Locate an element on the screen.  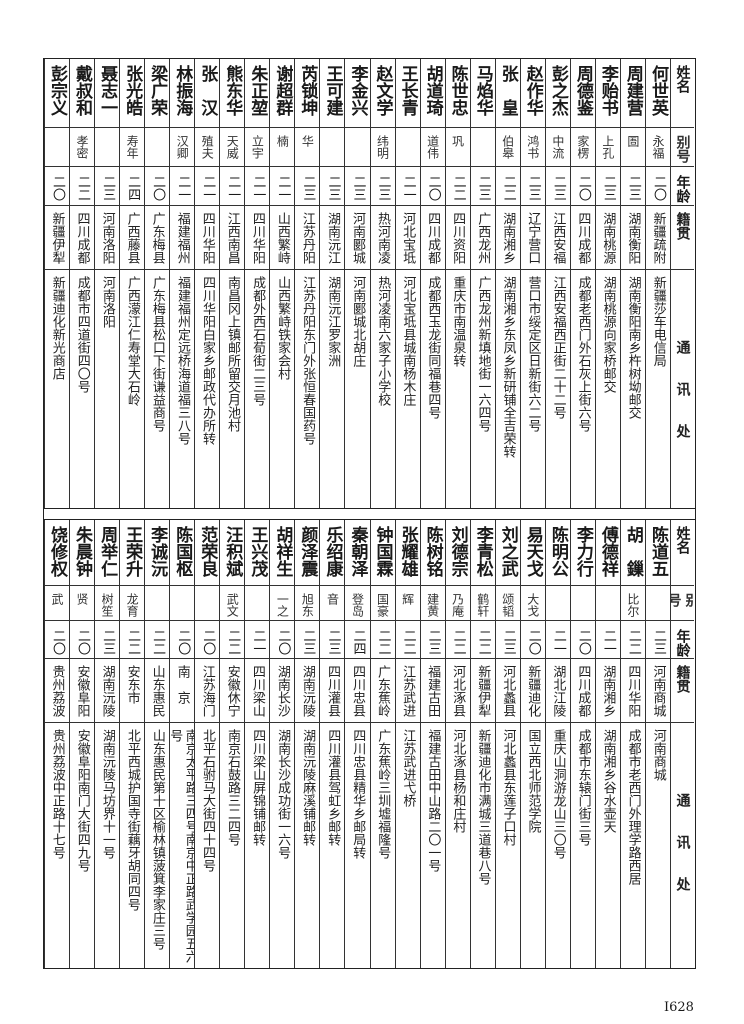
address-cell: 南京太平路三四号南京中正路武学园五六号 is located at coordinates (182, 846).